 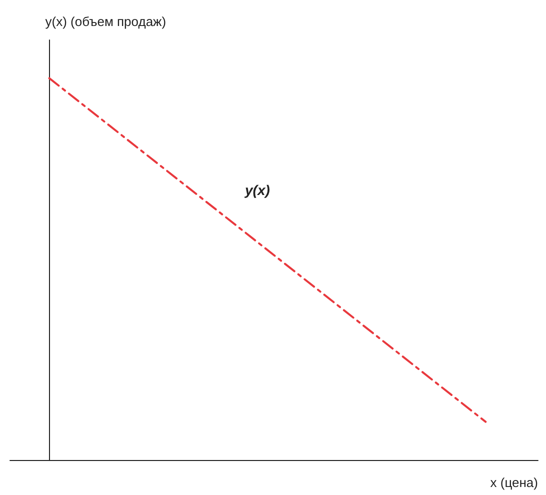 What do you see at coordinates (105, 21) in the screenshot?
I see `y-axis-title: y(x) (объем продаж)` at bounding box center [105, 21].